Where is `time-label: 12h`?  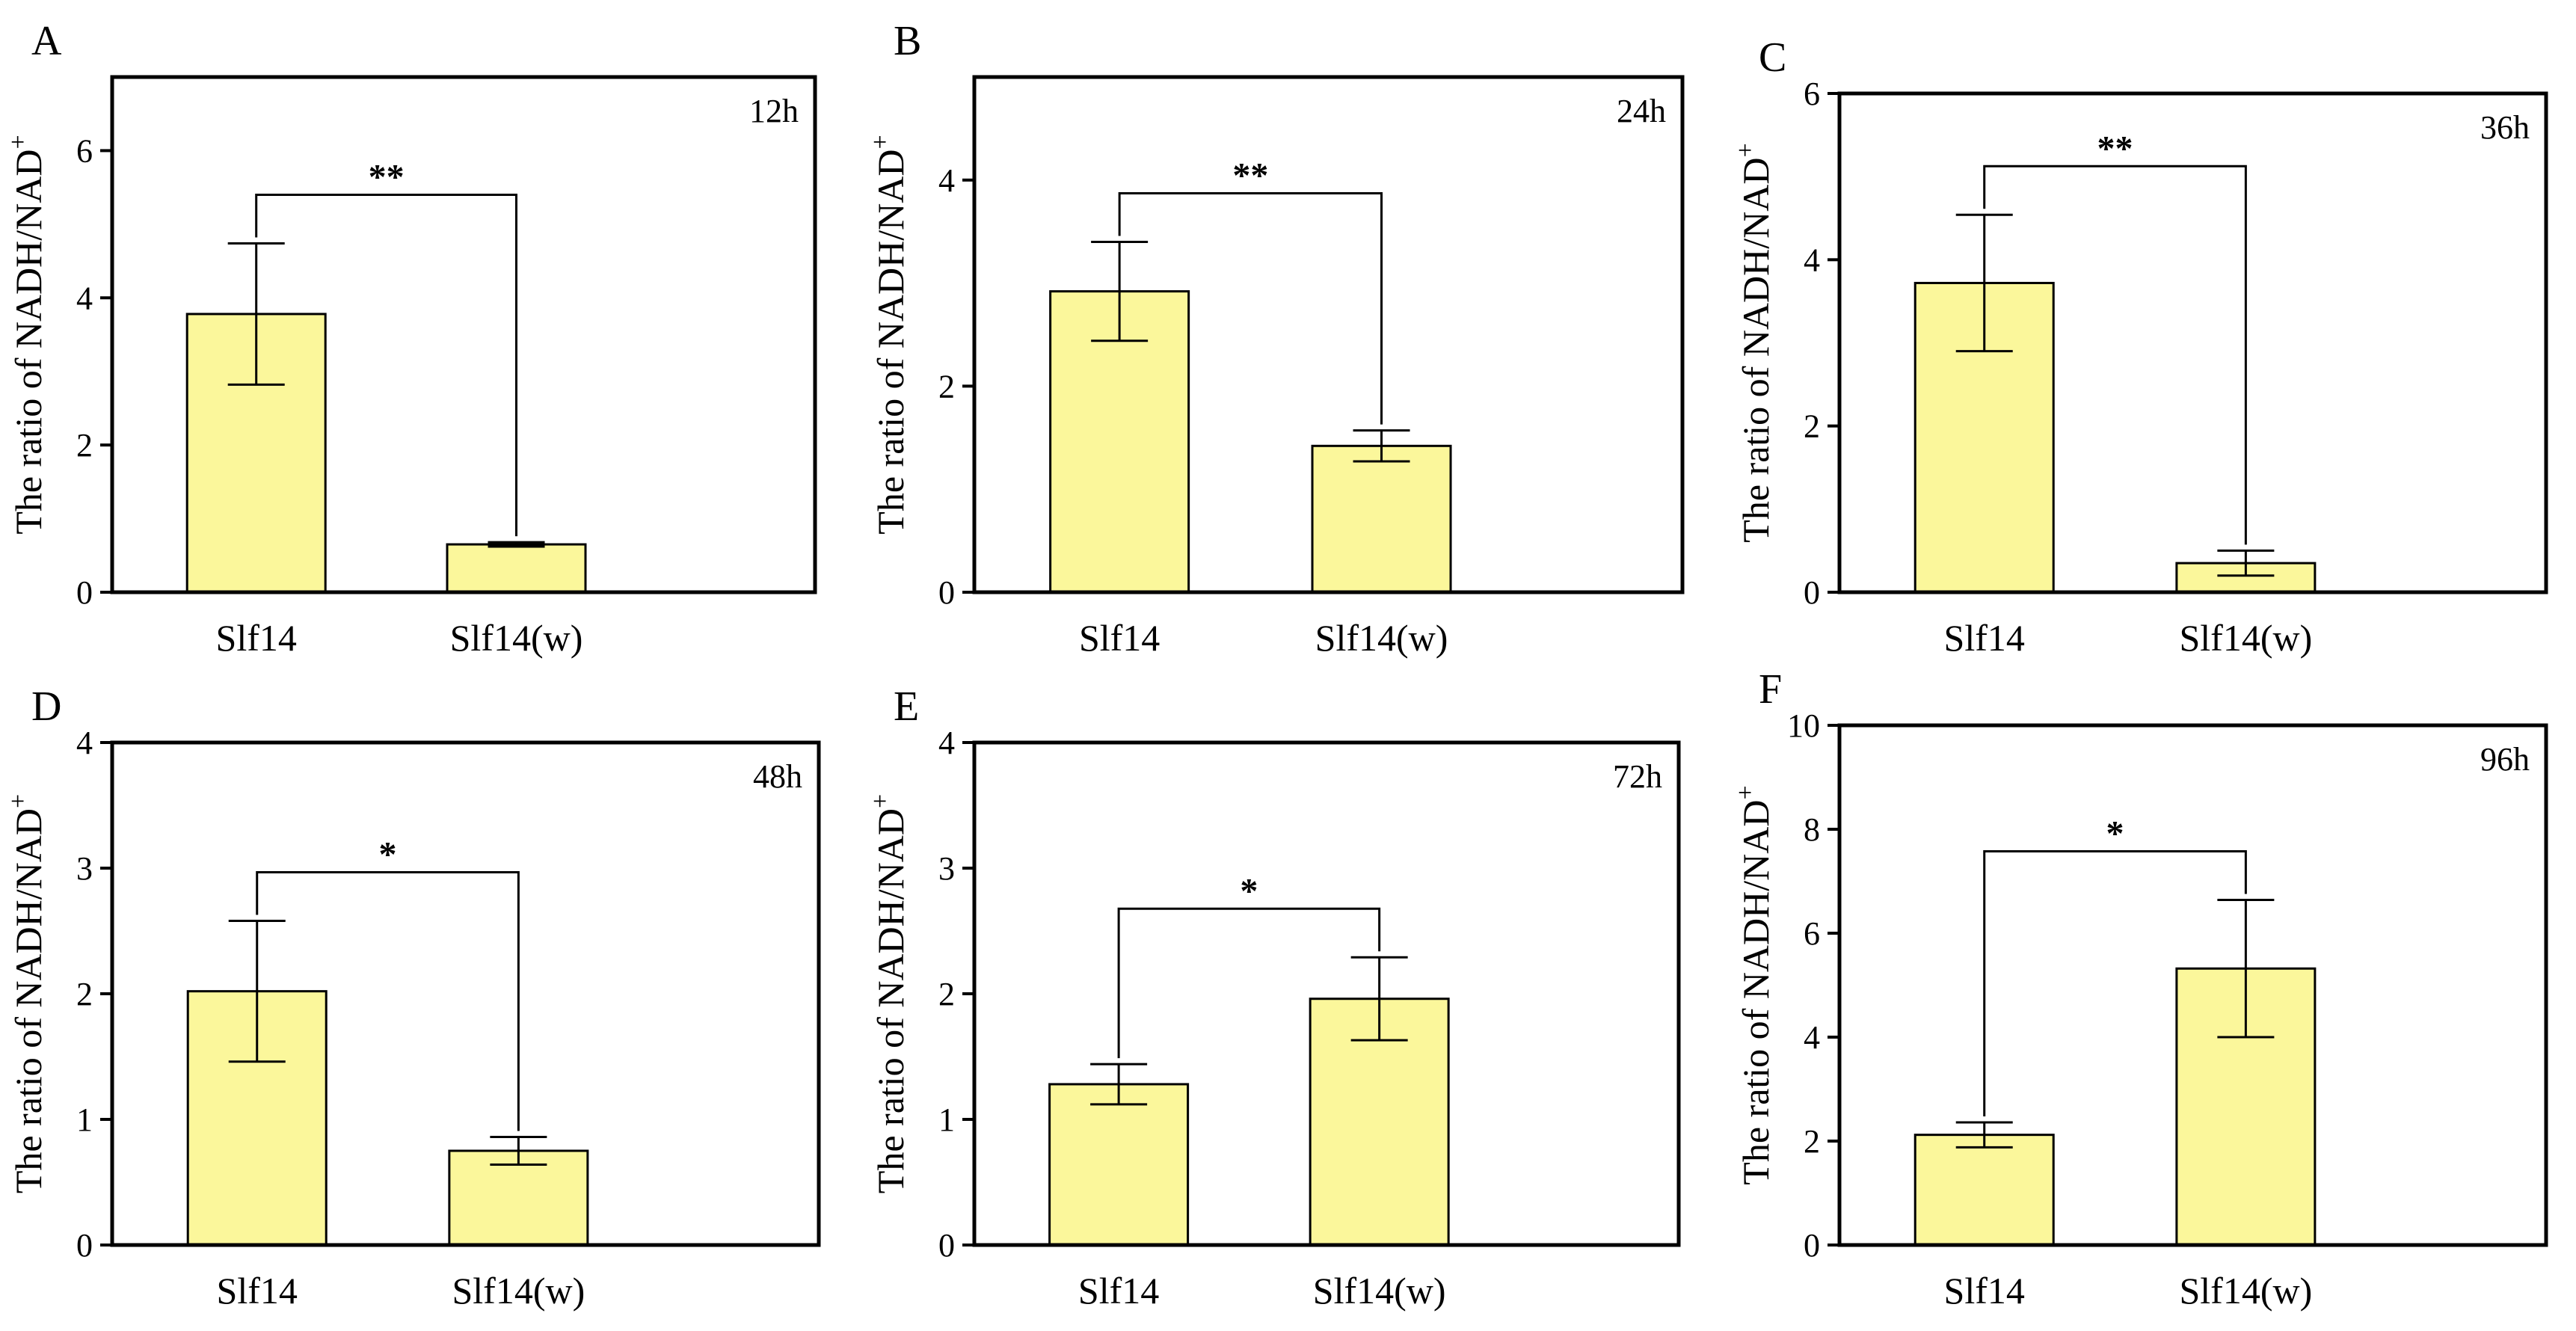 time-label: 12h is located at coordinates (774, 111).